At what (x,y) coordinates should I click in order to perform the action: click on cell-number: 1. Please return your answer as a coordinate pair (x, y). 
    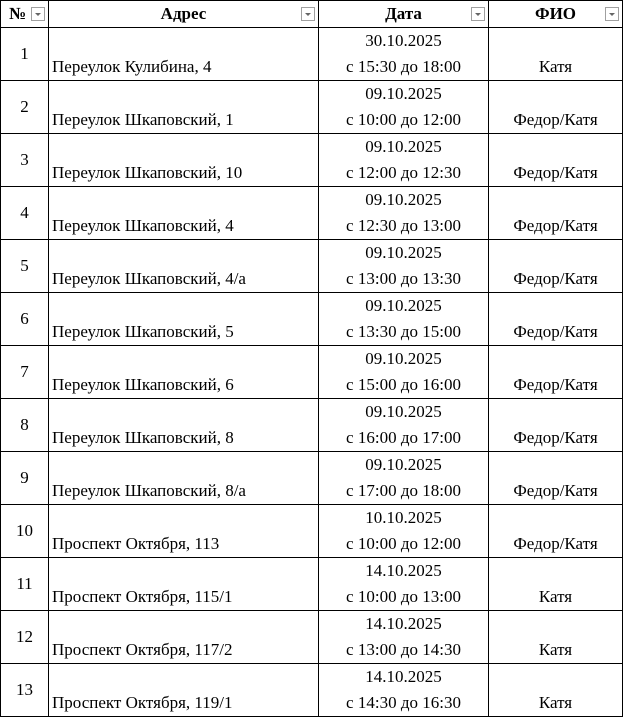
    Looking at the image, I should click on (24, 54).